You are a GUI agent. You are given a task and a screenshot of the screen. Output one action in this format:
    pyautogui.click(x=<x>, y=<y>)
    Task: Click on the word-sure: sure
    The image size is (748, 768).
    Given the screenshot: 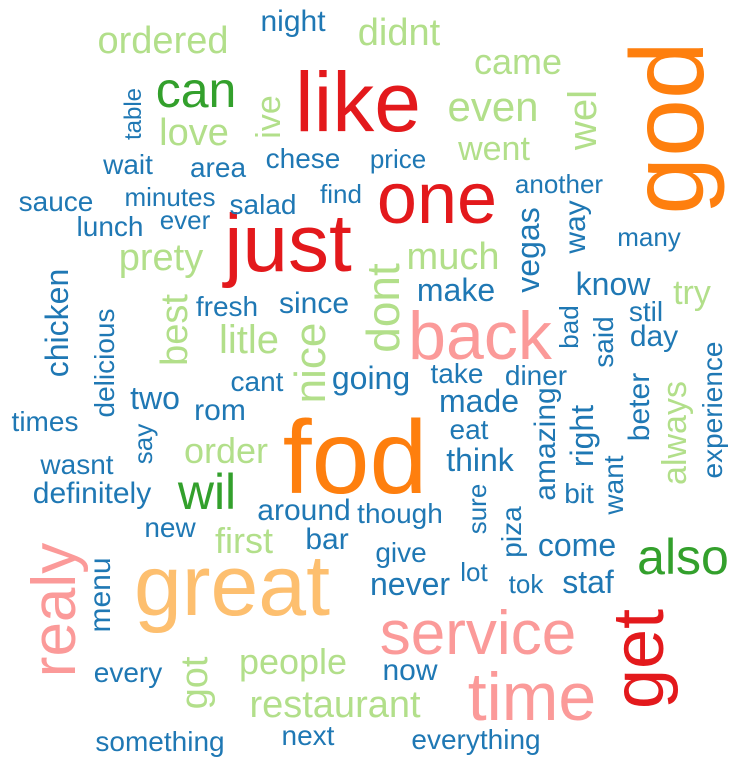 What is the action you would take?
    pyautogui.click(x=477, y=509)
    